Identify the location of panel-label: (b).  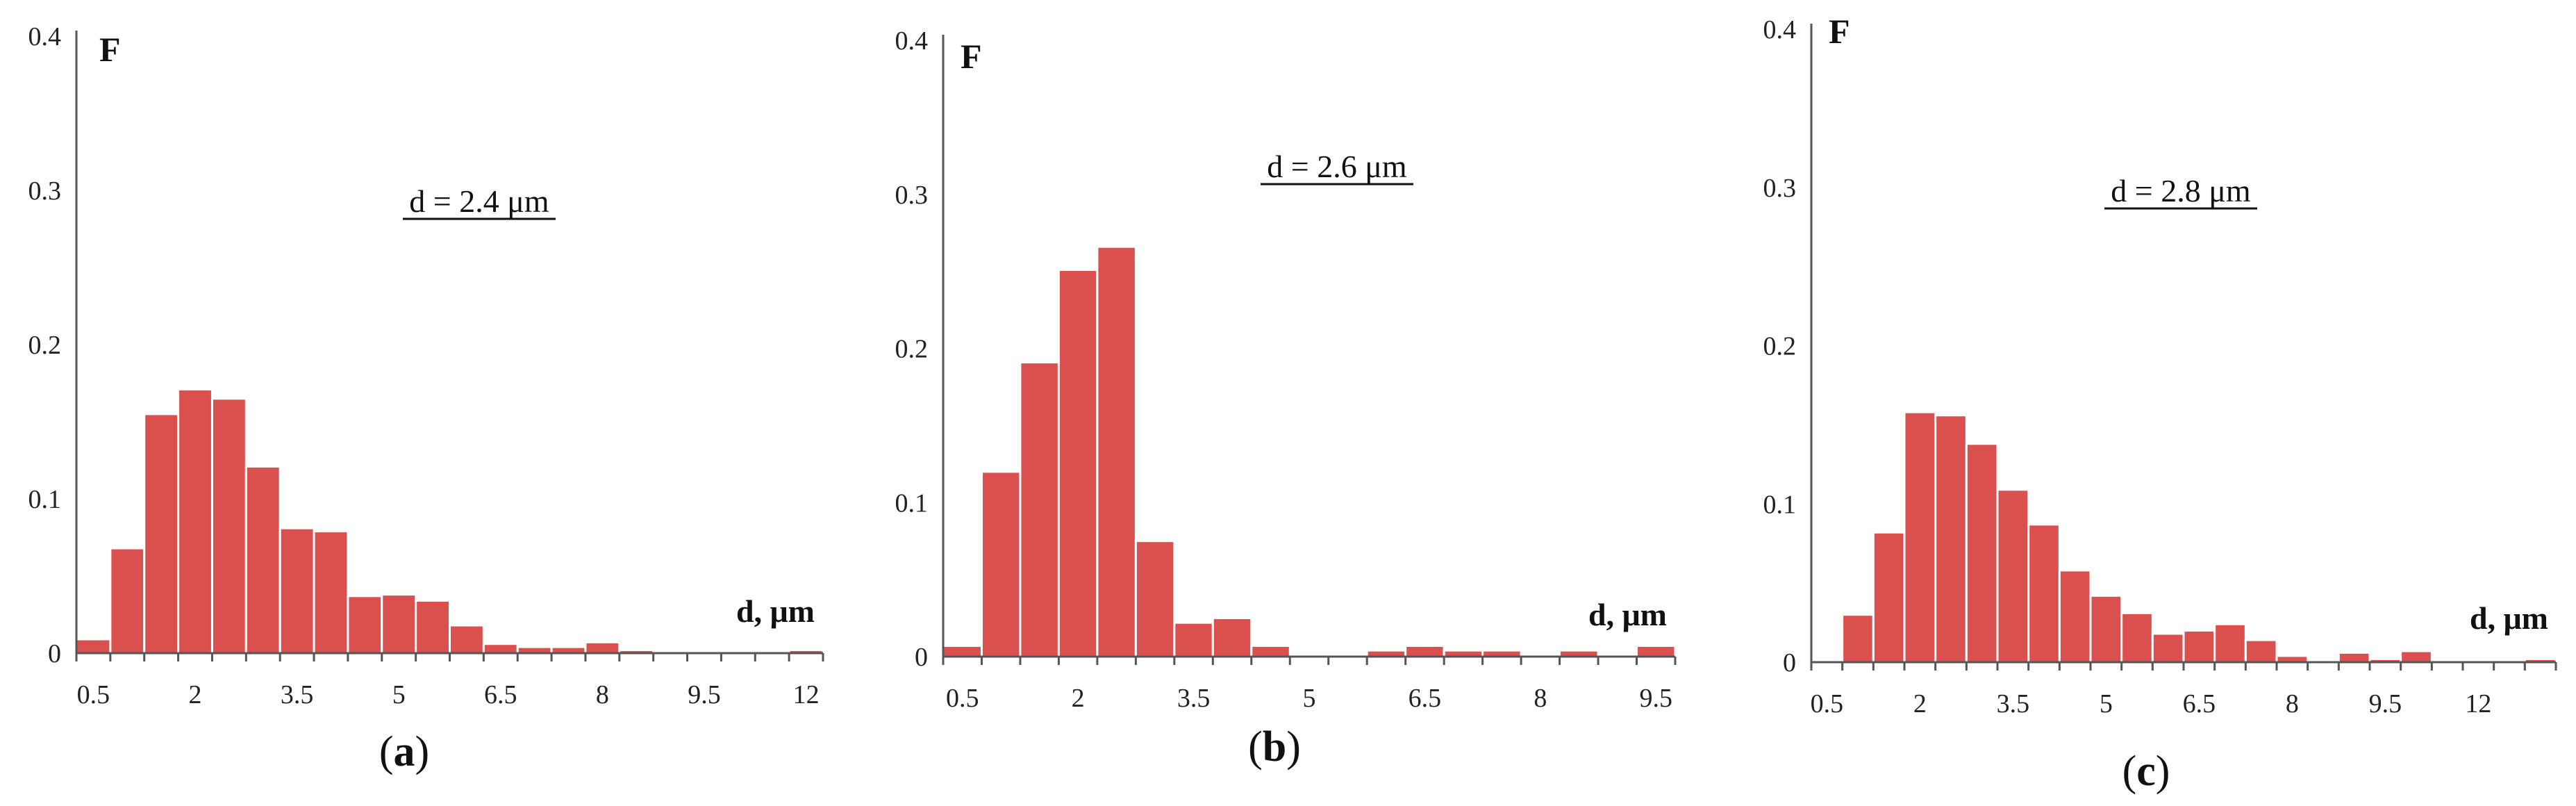
(1274, 747).